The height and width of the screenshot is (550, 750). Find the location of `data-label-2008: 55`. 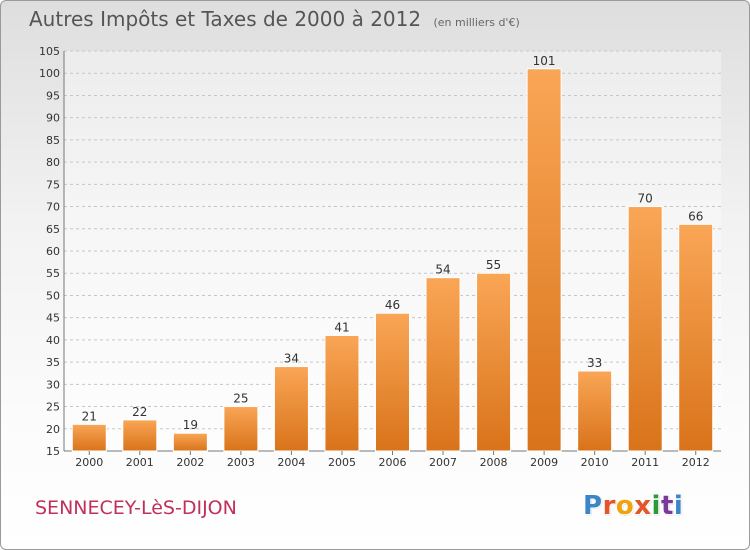

data-label-2008: 55 is located at coordinates (493, 265).